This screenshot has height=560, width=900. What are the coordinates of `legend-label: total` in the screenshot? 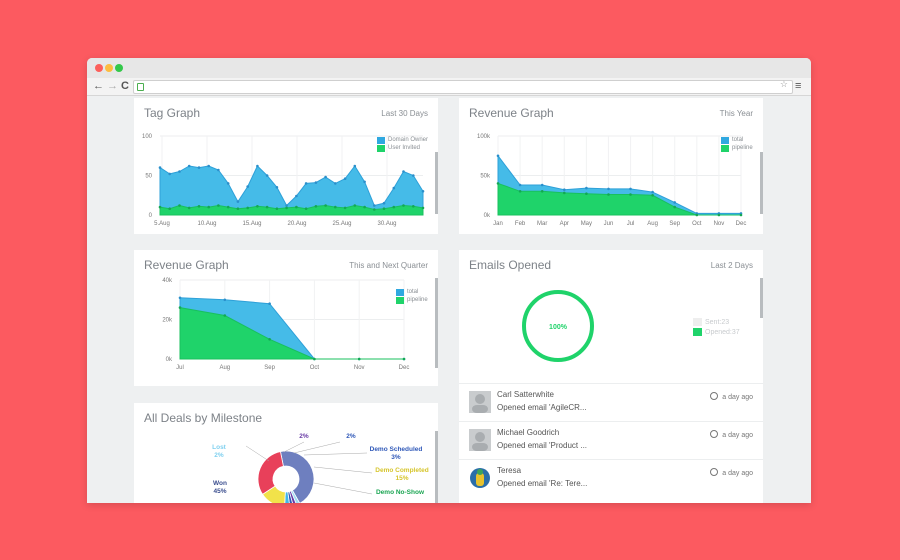 It's located at (413, 292).